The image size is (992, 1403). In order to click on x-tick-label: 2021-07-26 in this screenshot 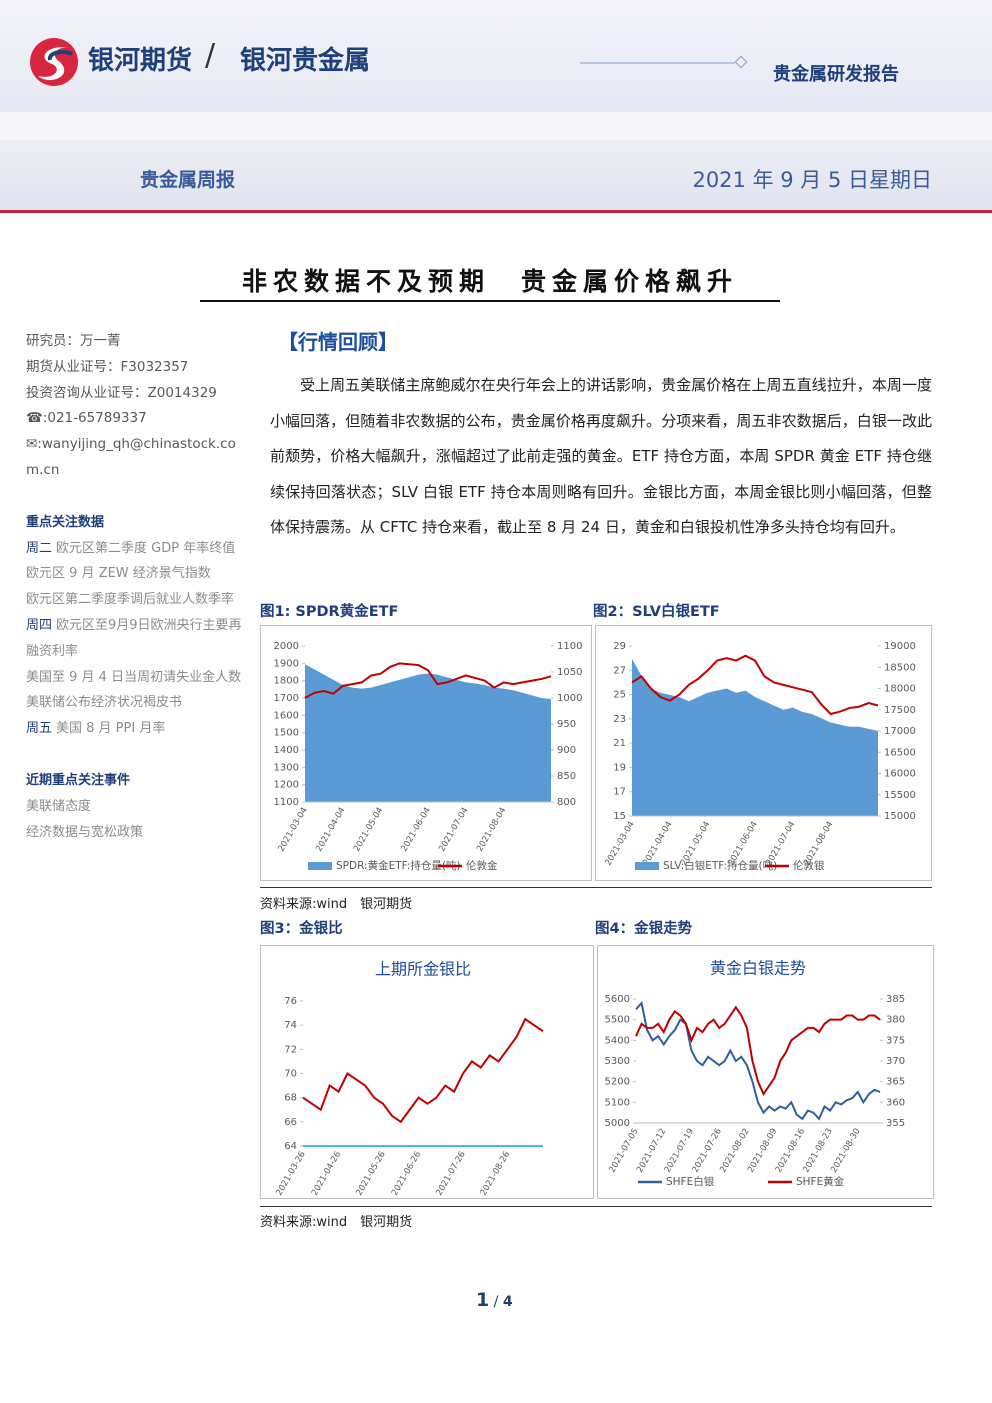, I will do `click(450, 1174)`.